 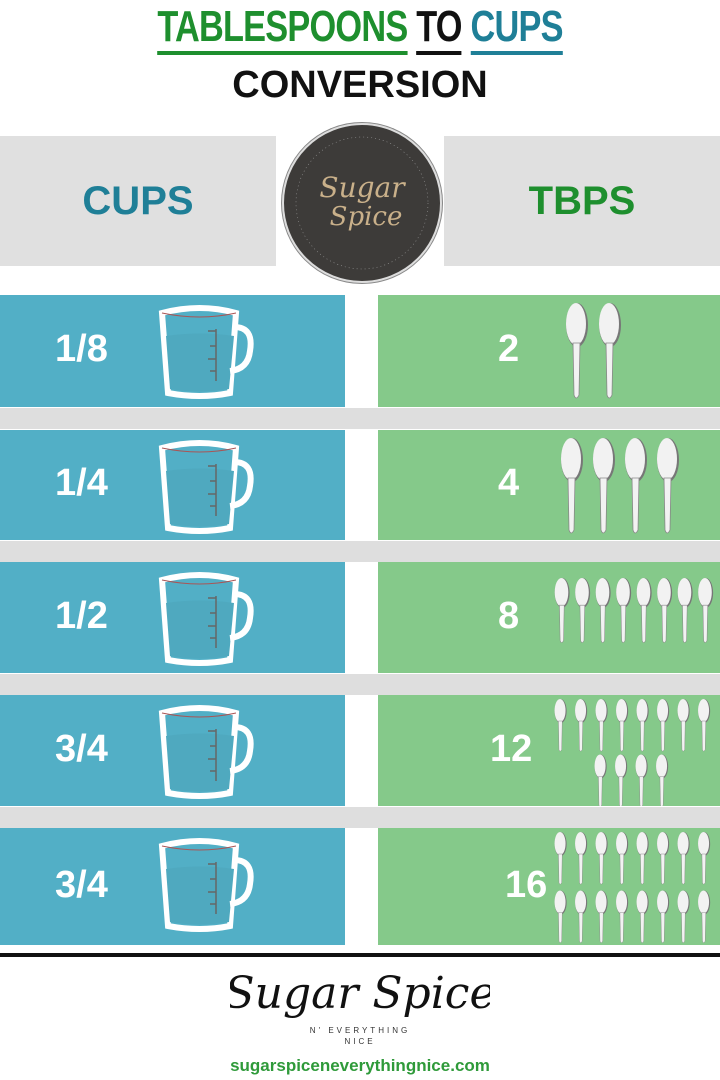 I want to click on footer-tagline: N' EVERYTHING NICE, so click(x=360, y=1036).